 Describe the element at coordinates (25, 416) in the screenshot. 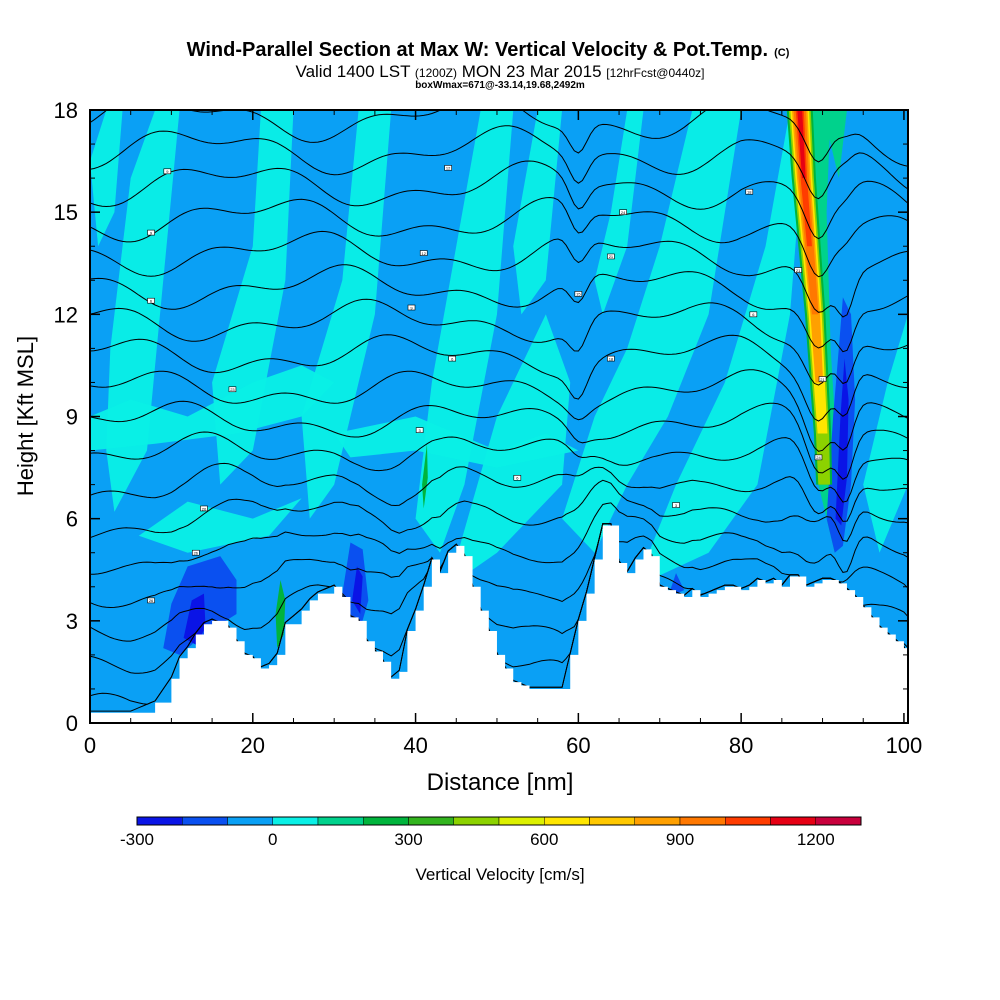

I see `y-axis-label: Height [Kft MSL]` at that location.